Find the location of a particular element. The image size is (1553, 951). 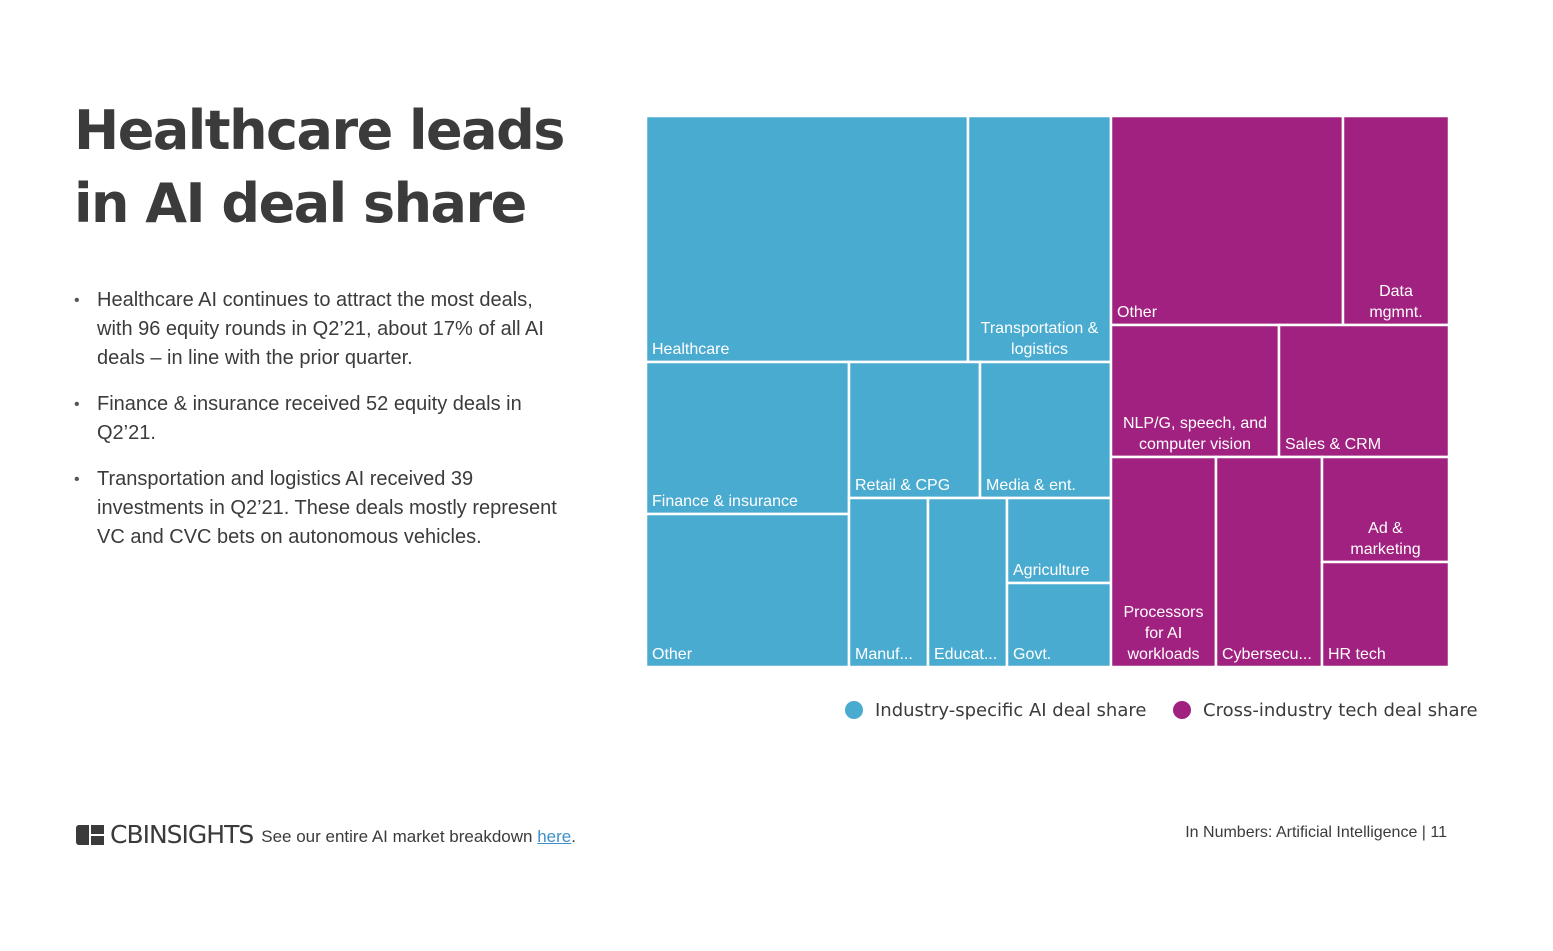

footer-note-end: . is located at coordinates (573, 836).